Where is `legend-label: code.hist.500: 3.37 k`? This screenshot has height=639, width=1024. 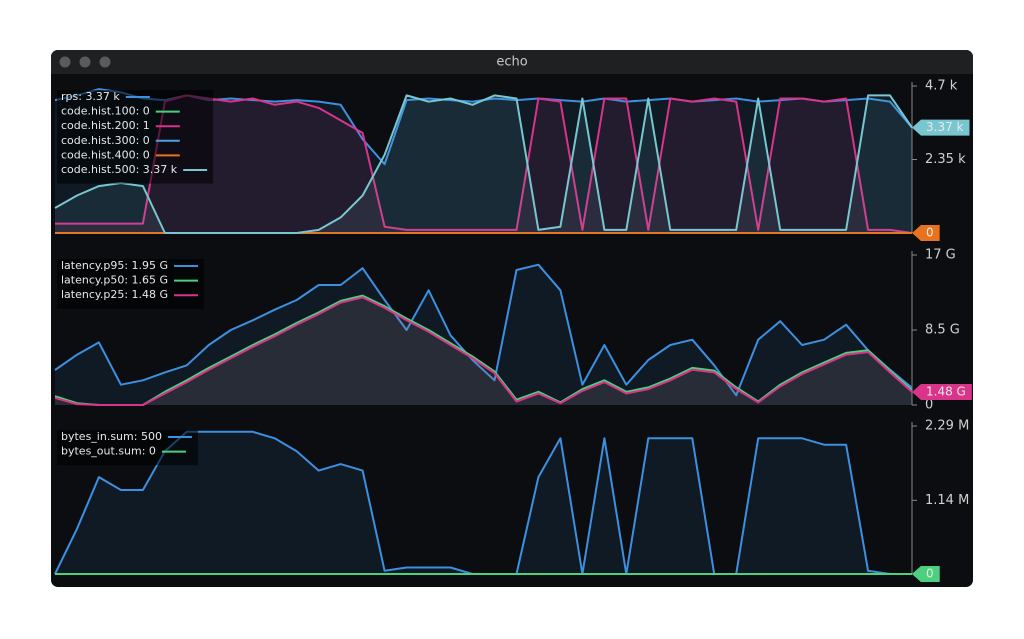 legend-label: code.hist.500: 3.37 k is located at coordinates (119, 169).